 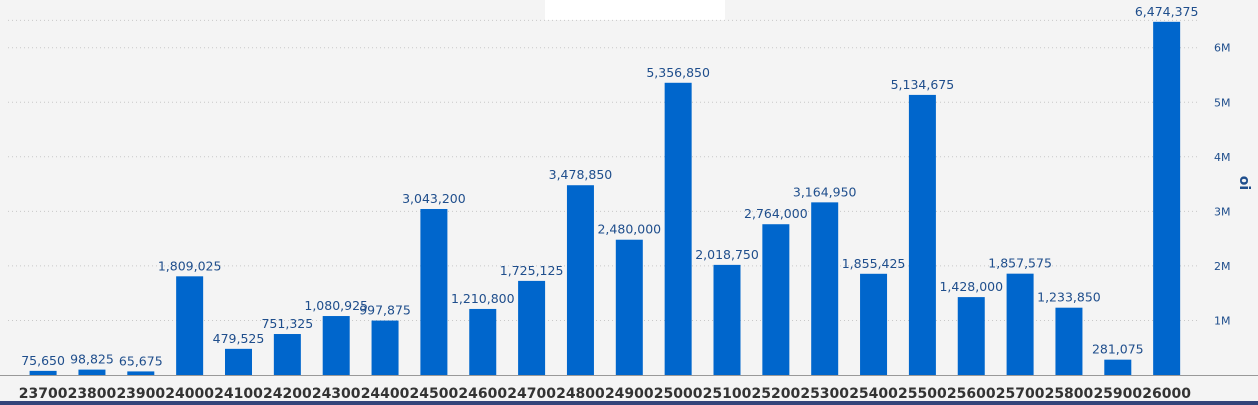 What do you see at coordinates (727, 254) in the screenshot?
I see `data-label: 2,018,750` at bounding box center [727, 254].